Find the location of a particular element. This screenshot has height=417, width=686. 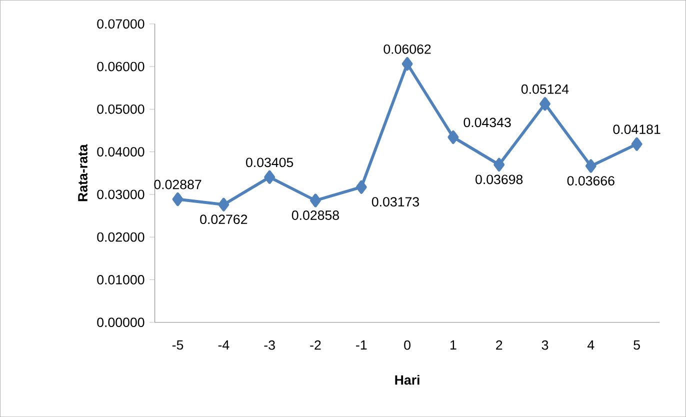

data-label: 0.03698 is located at coordinates (499, 179).